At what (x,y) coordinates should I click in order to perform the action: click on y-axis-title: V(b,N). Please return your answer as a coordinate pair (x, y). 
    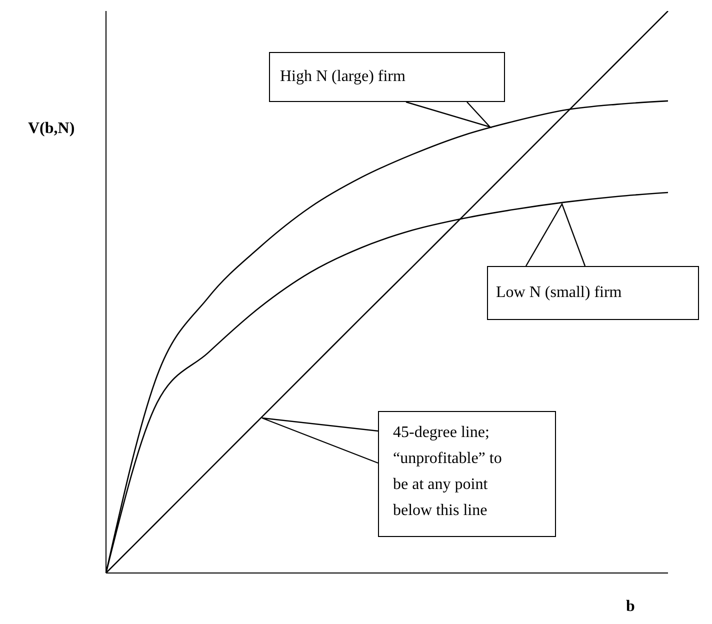
    Looking at the image, I should click on (51, 129).